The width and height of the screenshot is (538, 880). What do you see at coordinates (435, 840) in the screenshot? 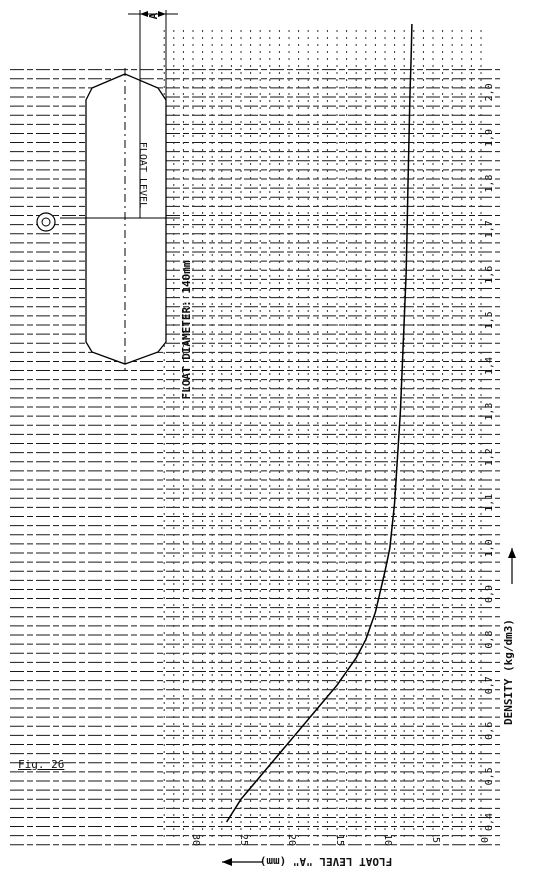
I see `x-tick-label: 5` at bounding box center [435, 840].